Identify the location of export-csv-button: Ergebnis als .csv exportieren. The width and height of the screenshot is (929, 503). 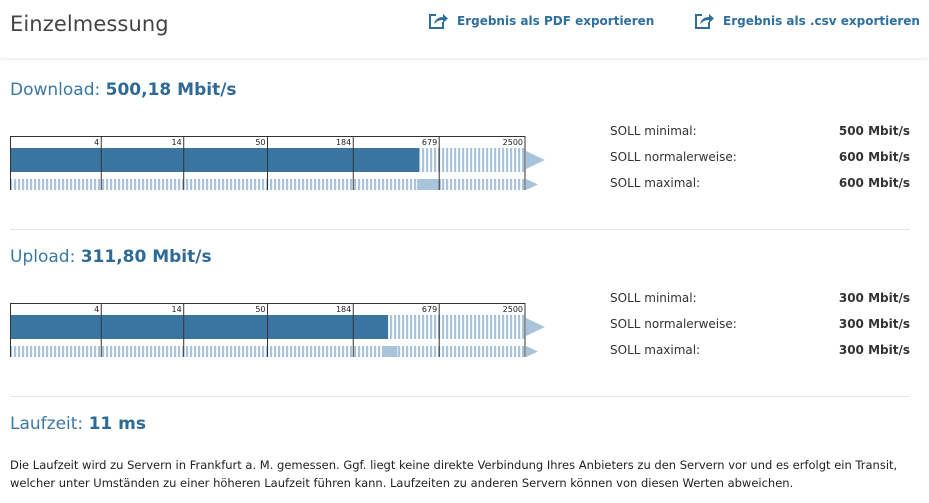
(806, 21).